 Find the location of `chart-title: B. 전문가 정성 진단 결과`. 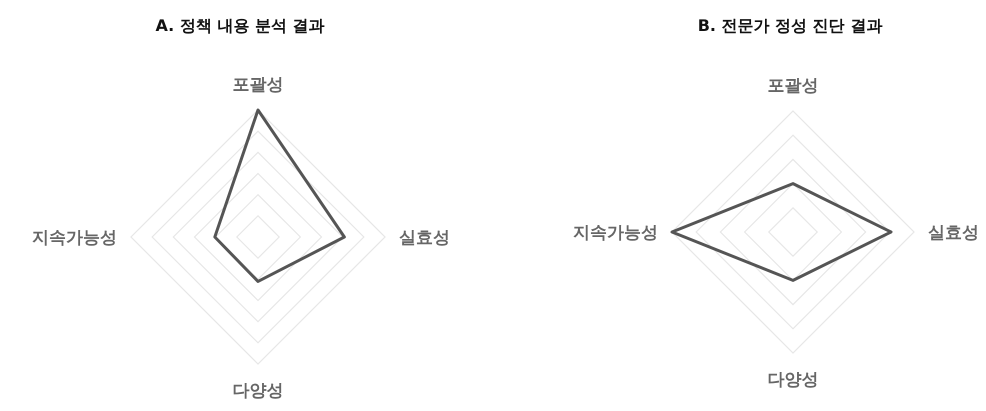

chart-title: B. 전문가 정성 진단 결과 is located at coordinates (790, 25).